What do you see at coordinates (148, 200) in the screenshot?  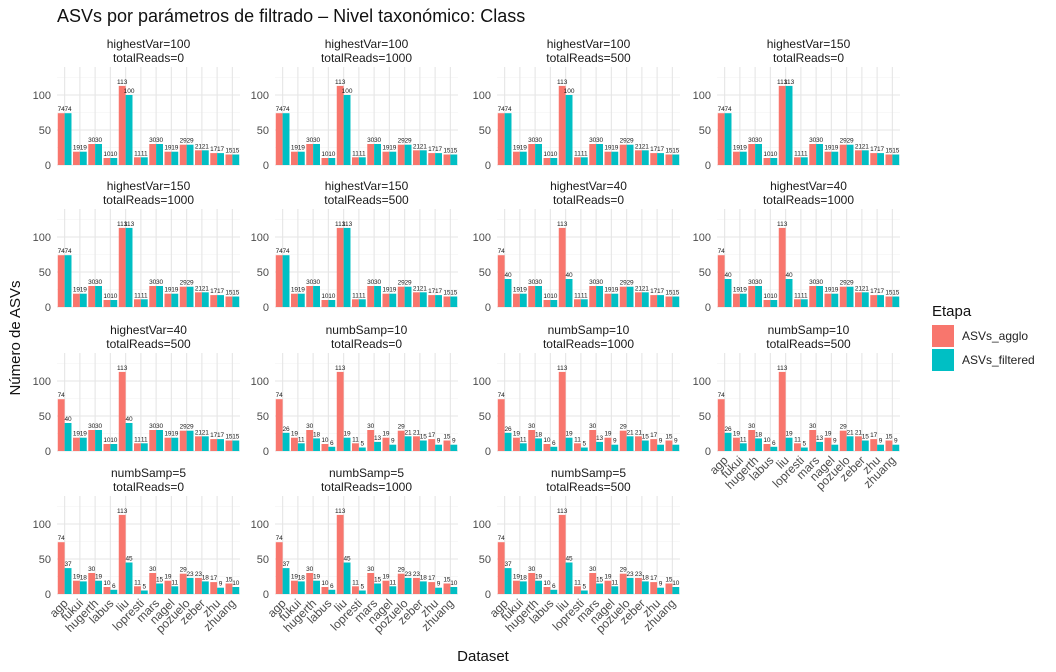 I see `facet-strip-label: totalReads=1000` at bounding box center [148, 200].